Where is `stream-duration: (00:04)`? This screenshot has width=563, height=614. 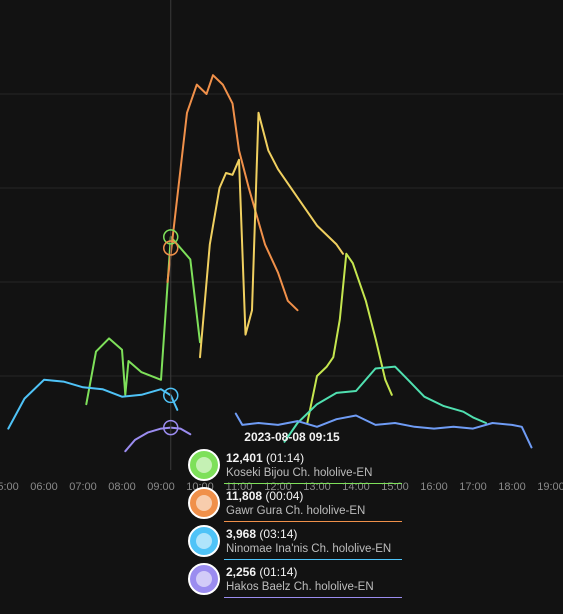 stream-duration: (00:04) is located at coordinates (284, 496).